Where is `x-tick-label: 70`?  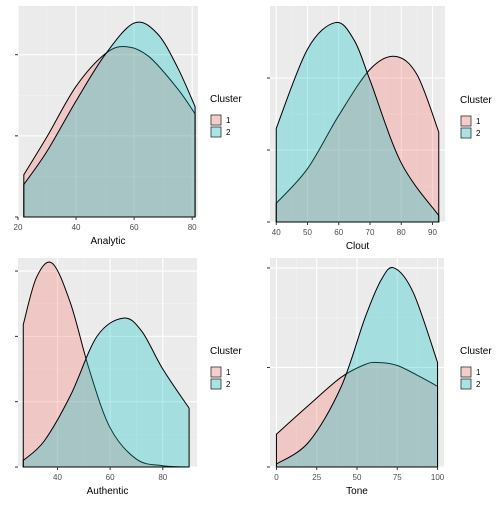 x-tick-label: 70 is located at coordinates (370, 232).